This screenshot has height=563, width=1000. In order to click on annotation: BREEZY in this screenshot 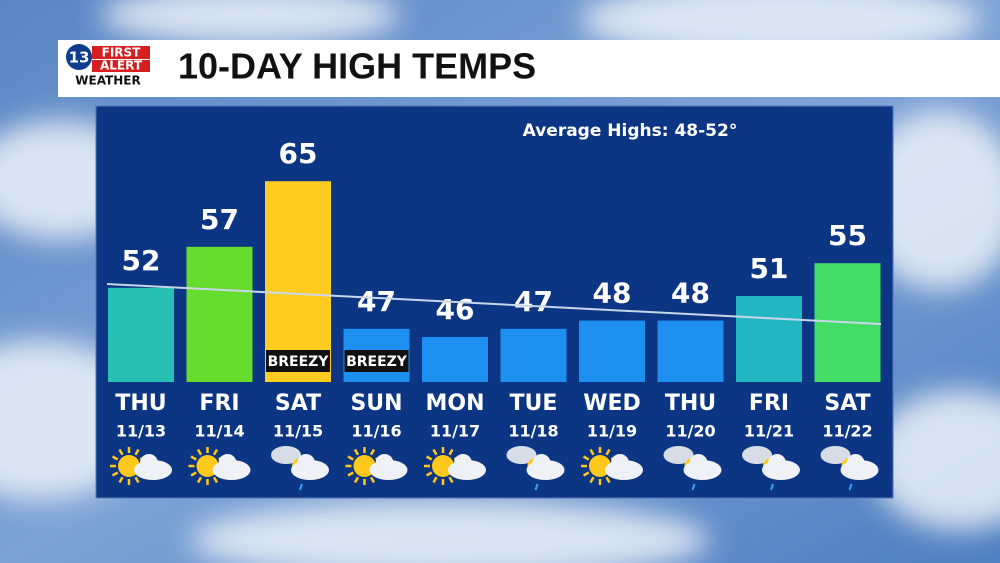, I will do `click(299, 362)`.